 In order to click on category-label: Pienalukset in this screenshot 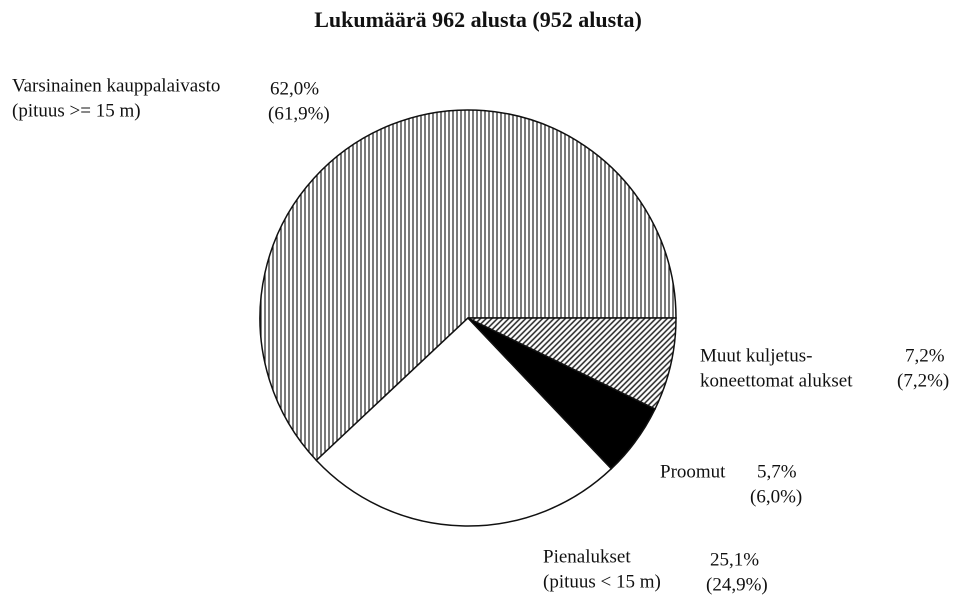, I will do `click(587, 556)`.